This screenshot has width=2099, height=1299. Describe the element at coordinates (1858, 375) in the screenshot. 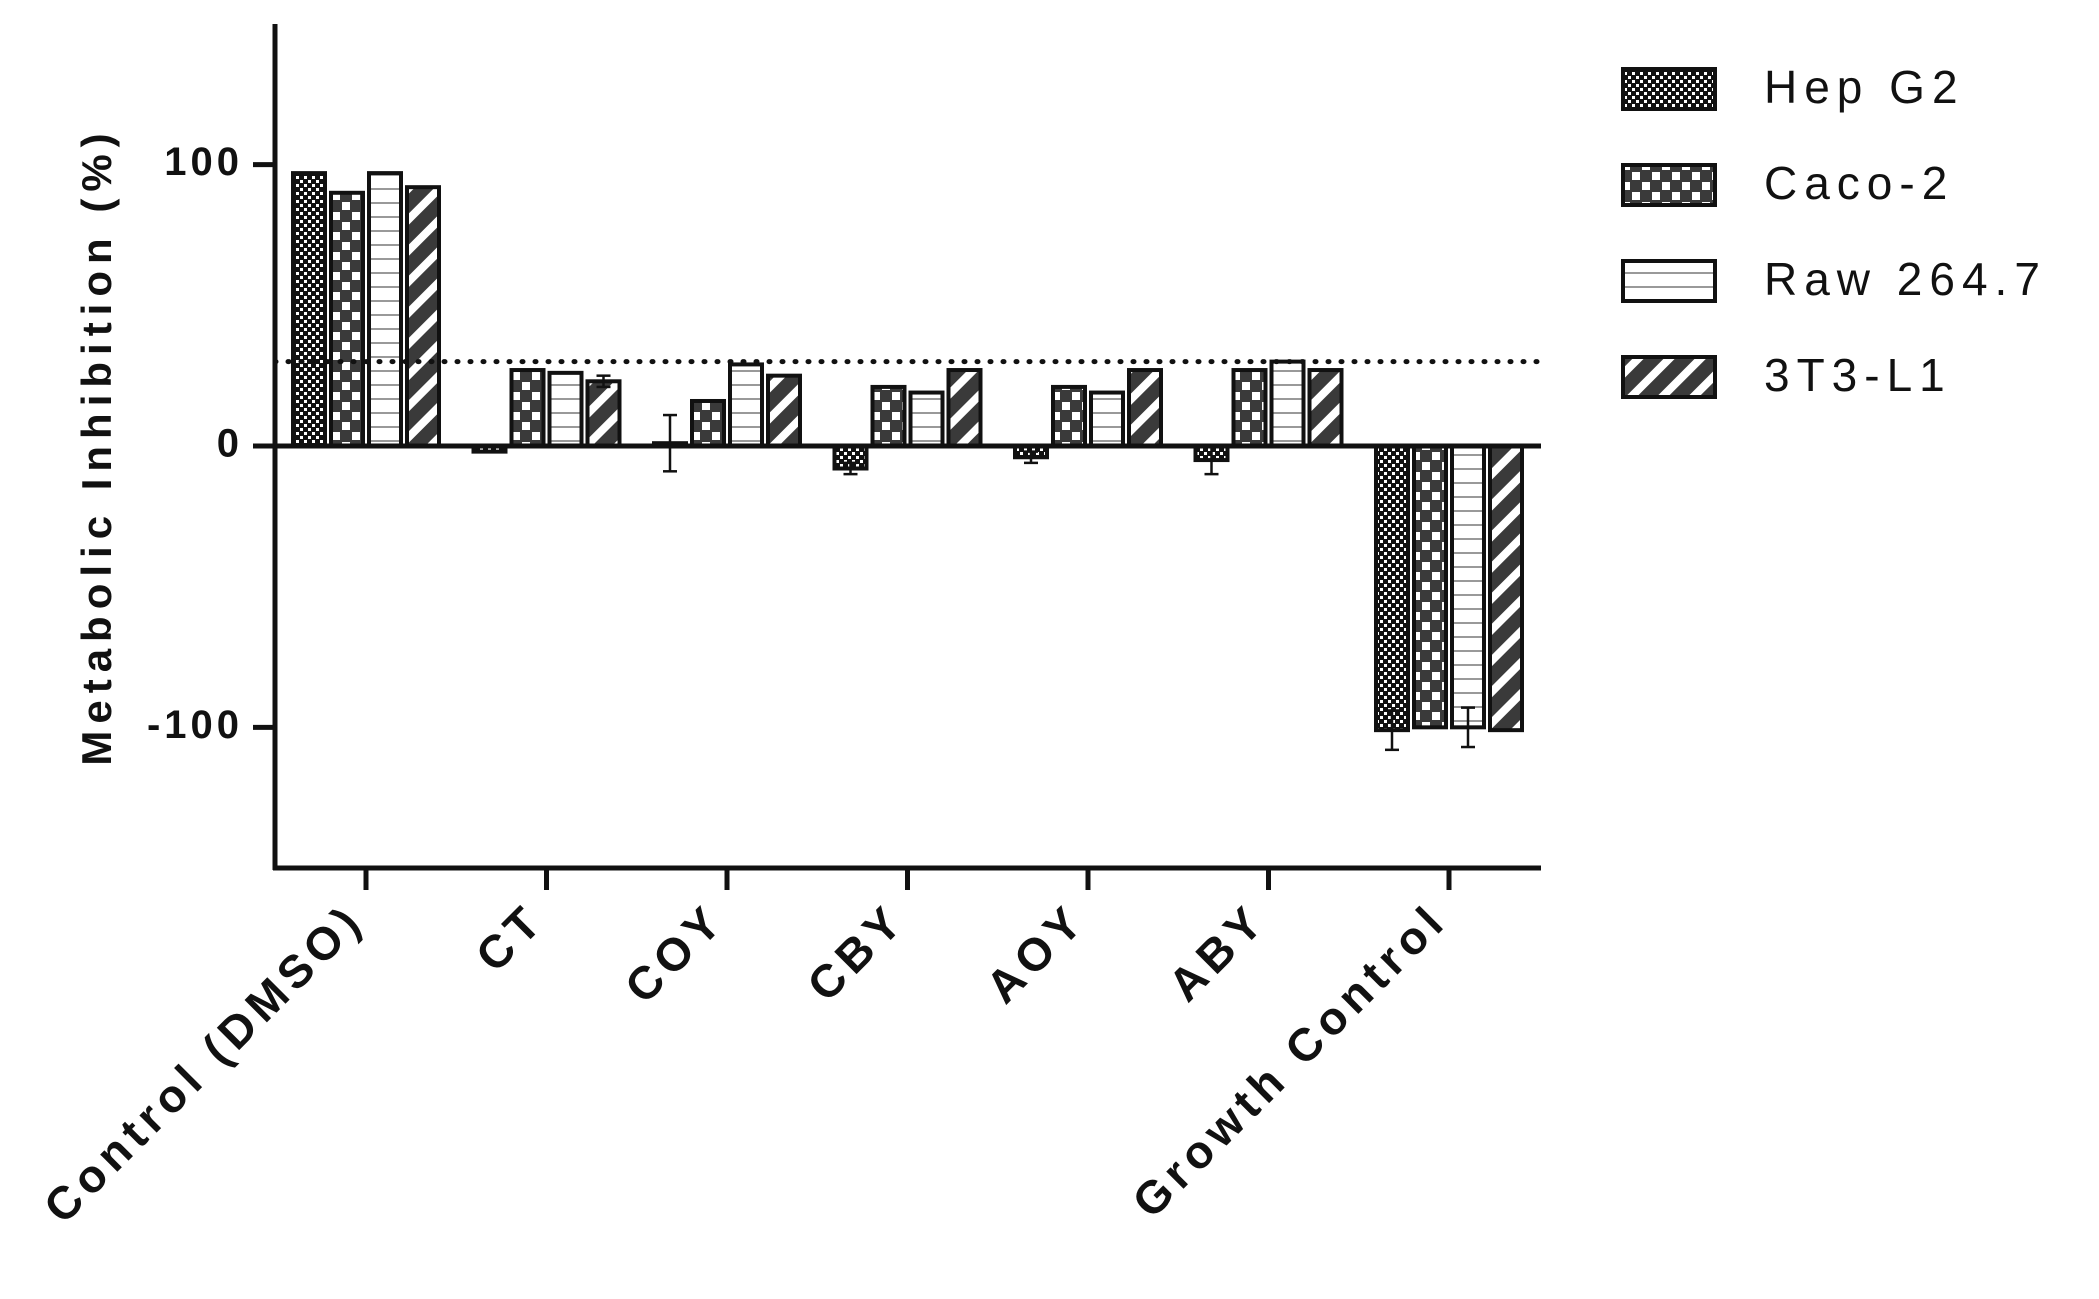

I see `legend-label: 3T3-L1` at that location.